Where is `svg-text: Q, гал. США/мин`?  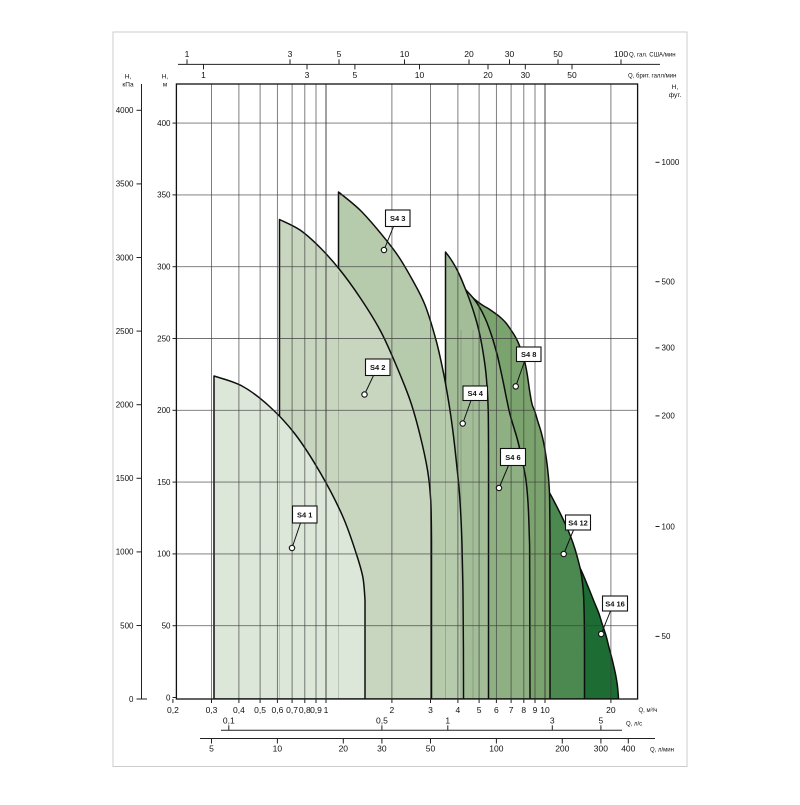
svg-text: Q, гал. США/мин is located at coordinates (652, 56).